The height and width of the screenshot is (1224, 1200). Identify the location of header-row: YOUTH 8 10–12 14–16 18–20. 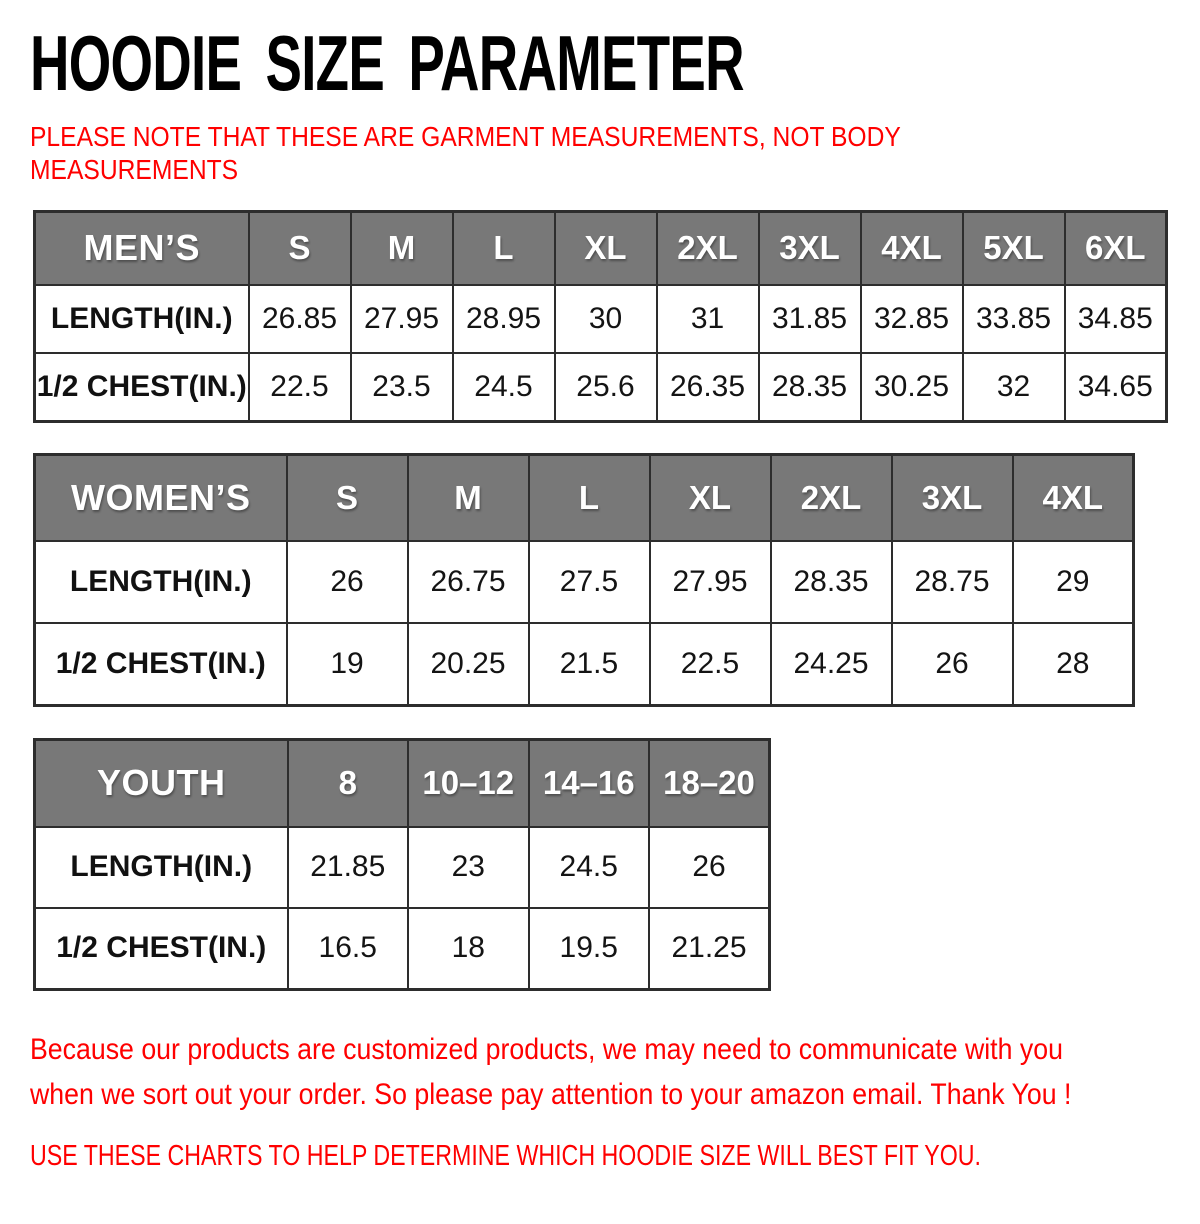
(402, 783).